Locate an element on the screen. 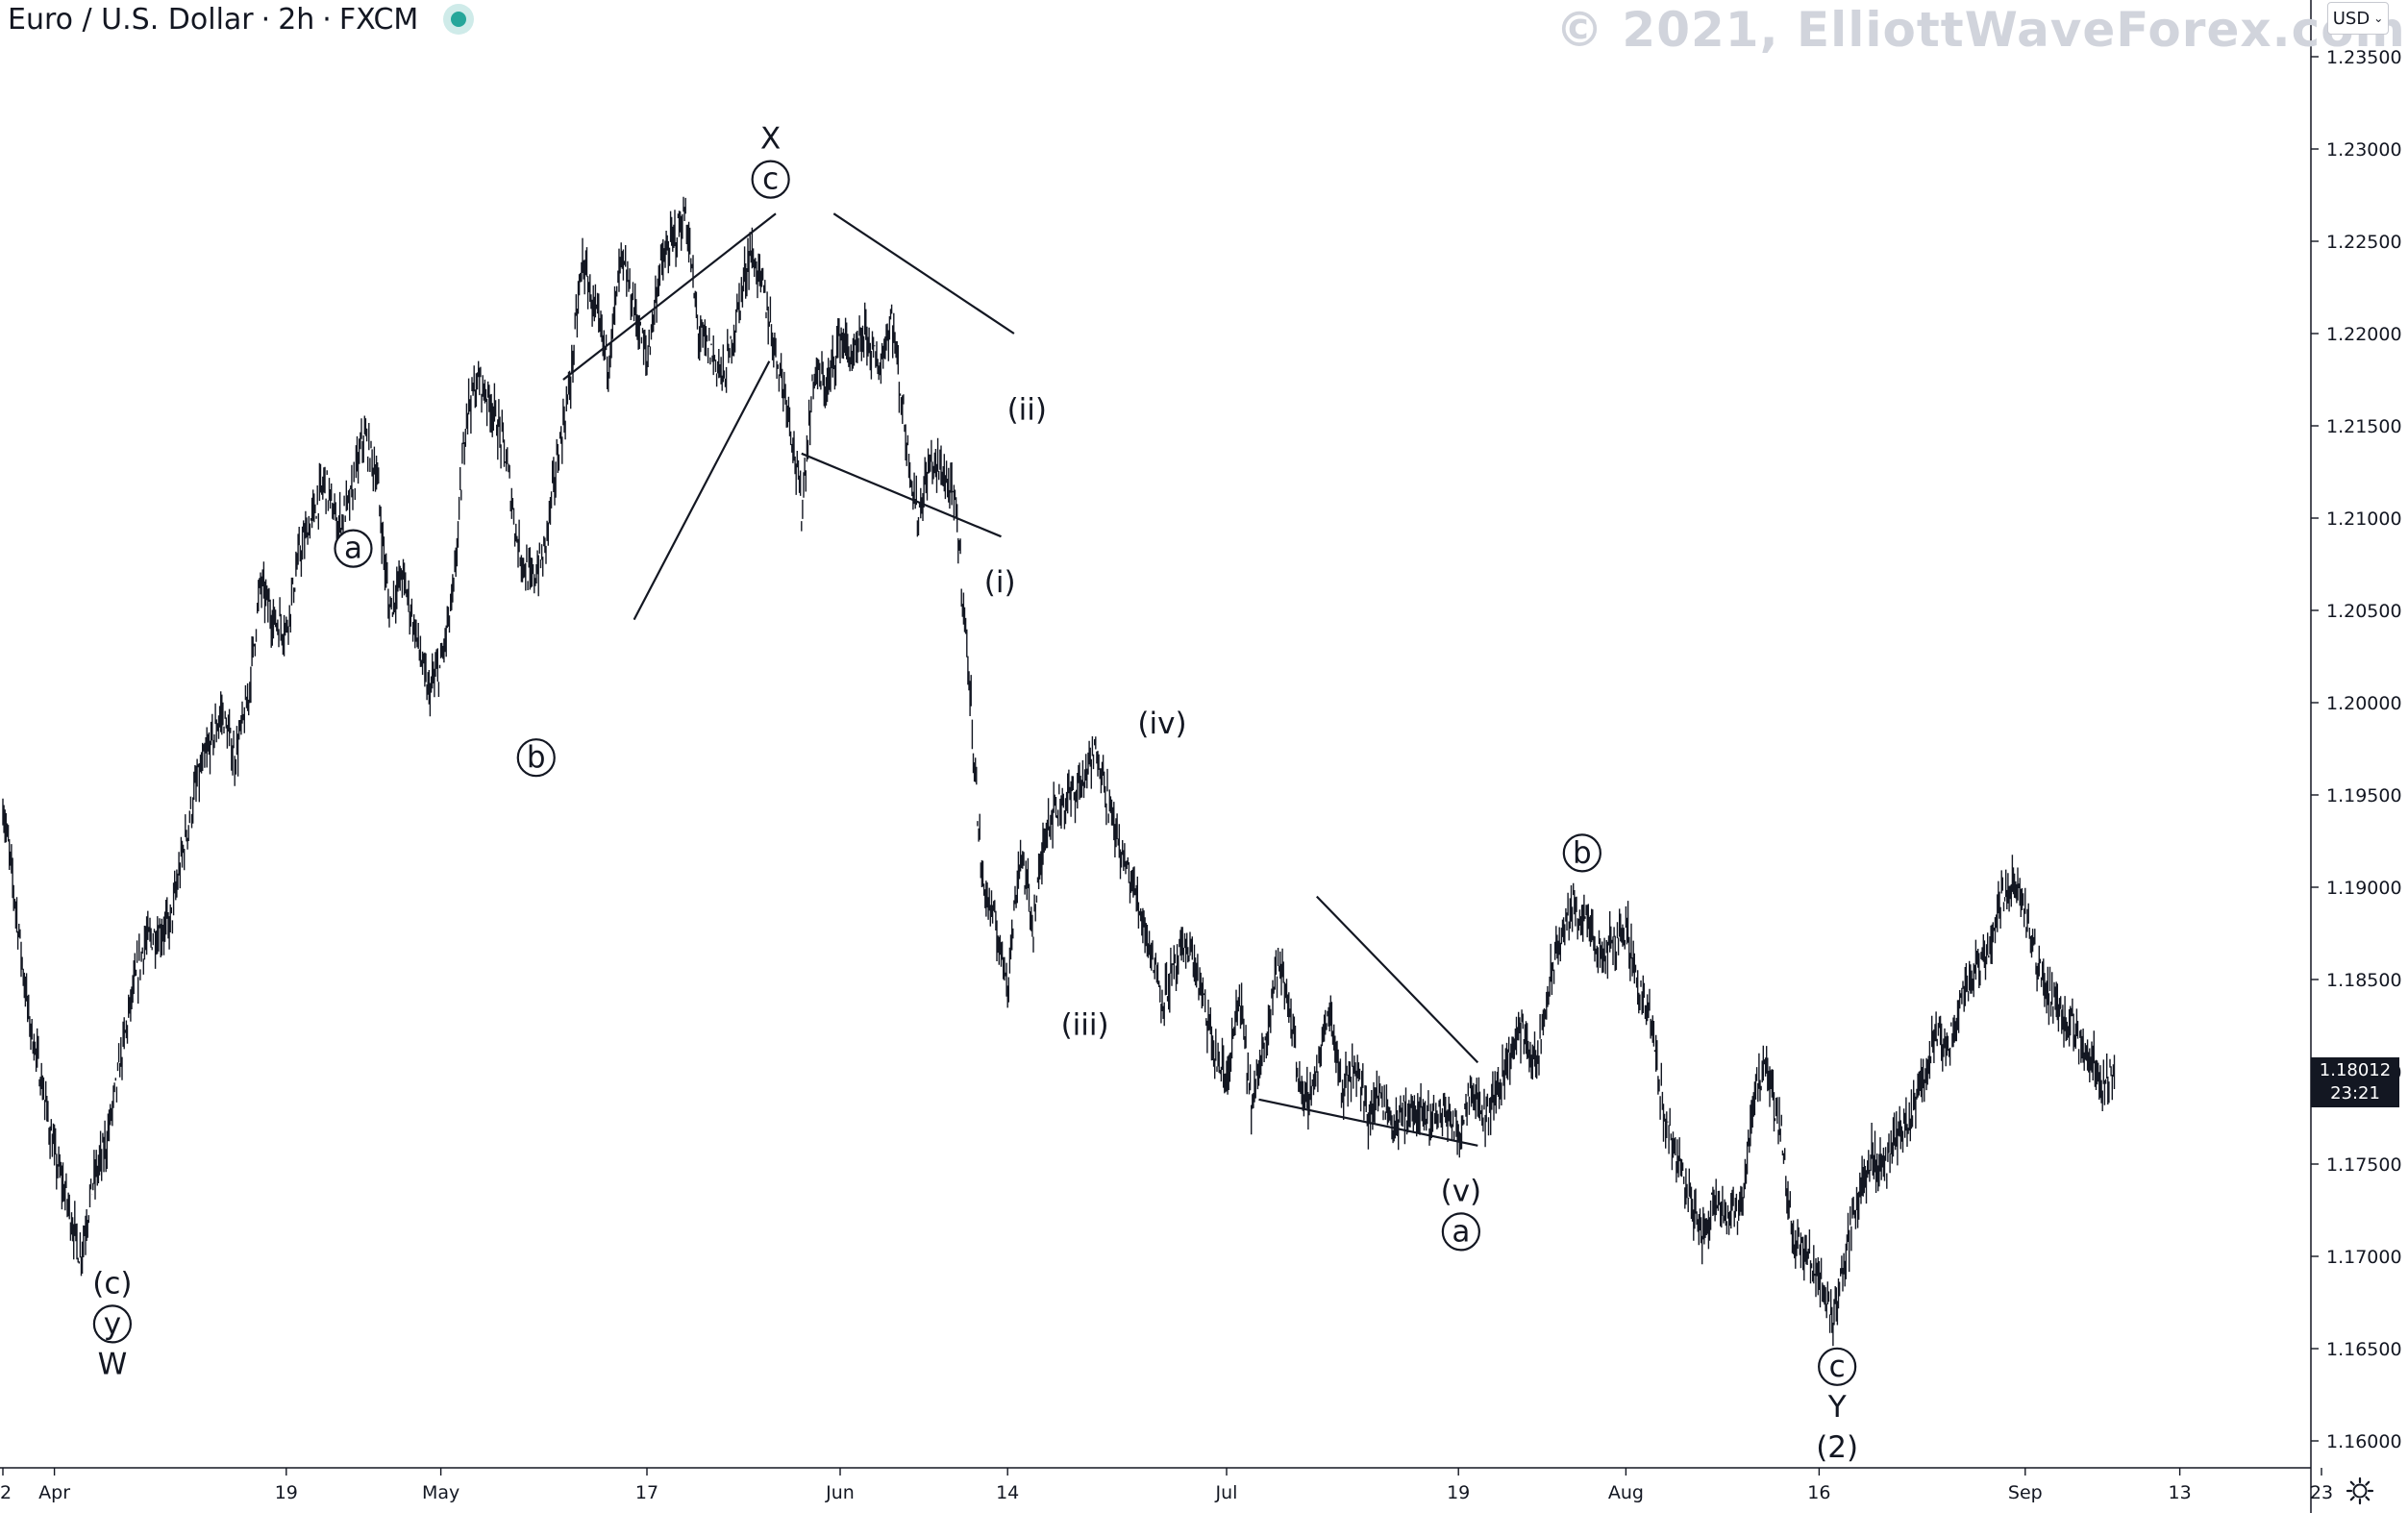  wave-label-text: (v) is located at coordinates (1461, 1191).